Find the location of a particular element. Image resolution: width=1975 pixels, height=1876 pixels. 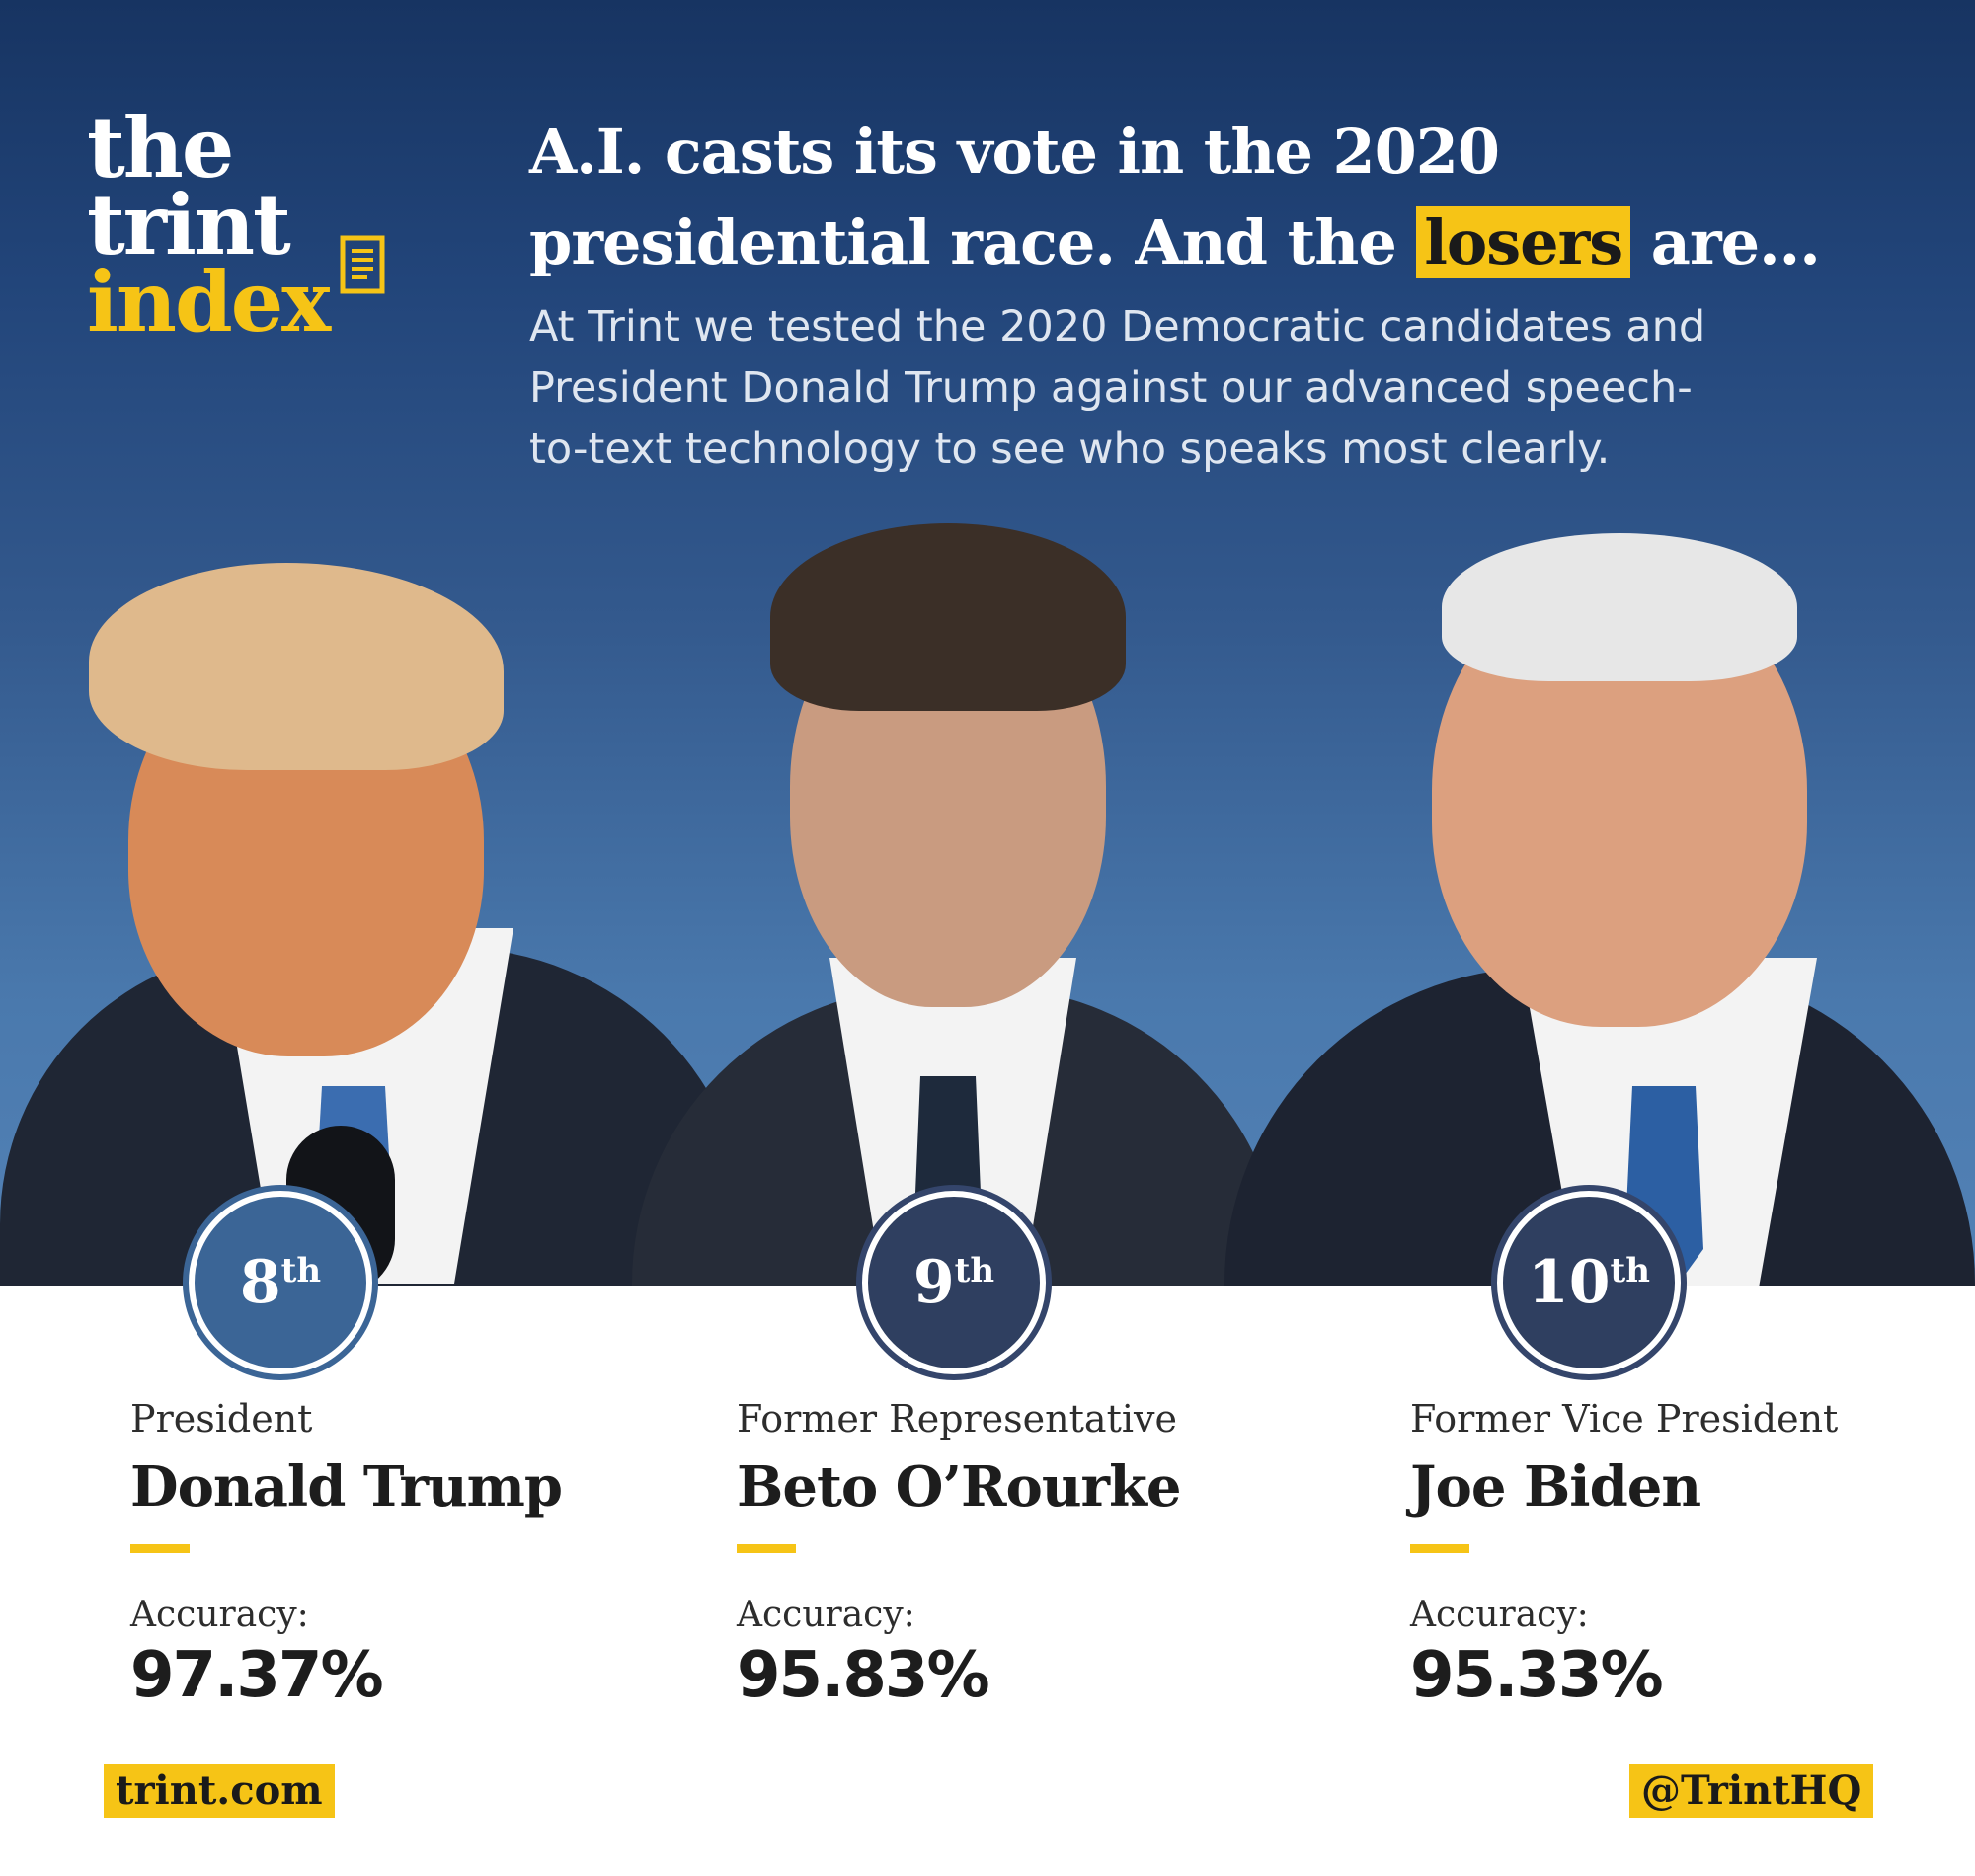

rank-number: 10 is located at coordinates (1569, 1282).